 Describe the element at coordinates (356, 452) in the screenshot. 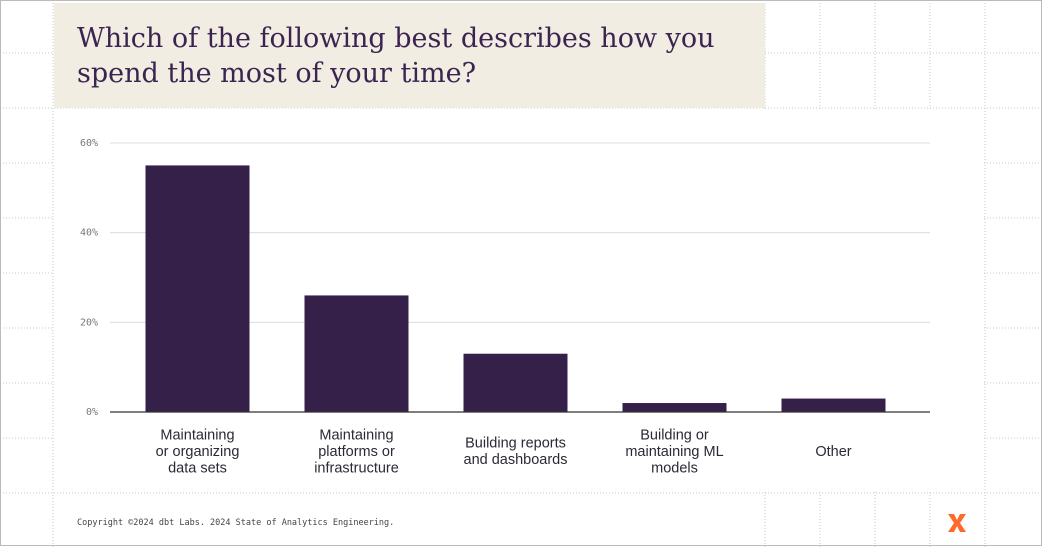

I see `x-tick-label: platforms or` at that location.